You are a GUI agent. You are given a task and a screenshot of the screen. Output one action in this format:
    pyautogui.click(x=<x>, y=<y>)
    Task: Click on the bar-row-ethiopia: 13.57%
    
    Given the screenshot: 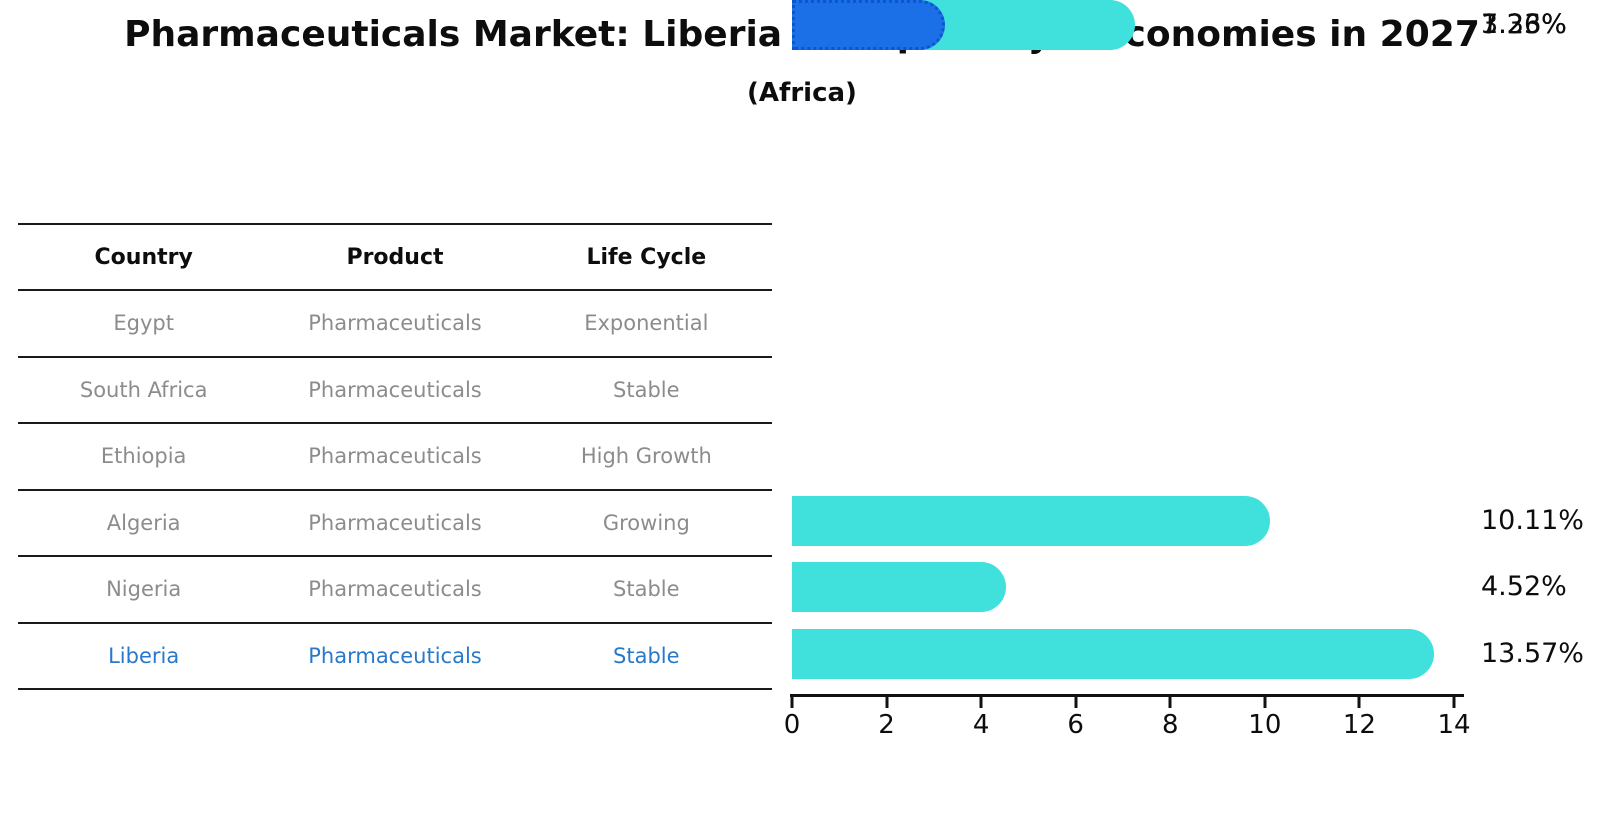 What is the action you would take?
    pyautogui.click(x=1188, y=654)
    